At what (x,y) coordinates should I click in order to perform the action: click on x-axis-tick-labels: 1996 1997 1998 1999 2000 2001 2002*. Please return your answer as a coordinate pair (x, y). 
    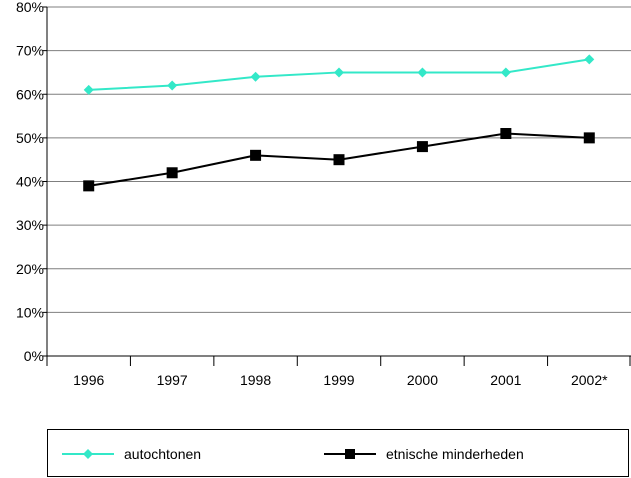
    Looking at the image, I should click on (340, 380).